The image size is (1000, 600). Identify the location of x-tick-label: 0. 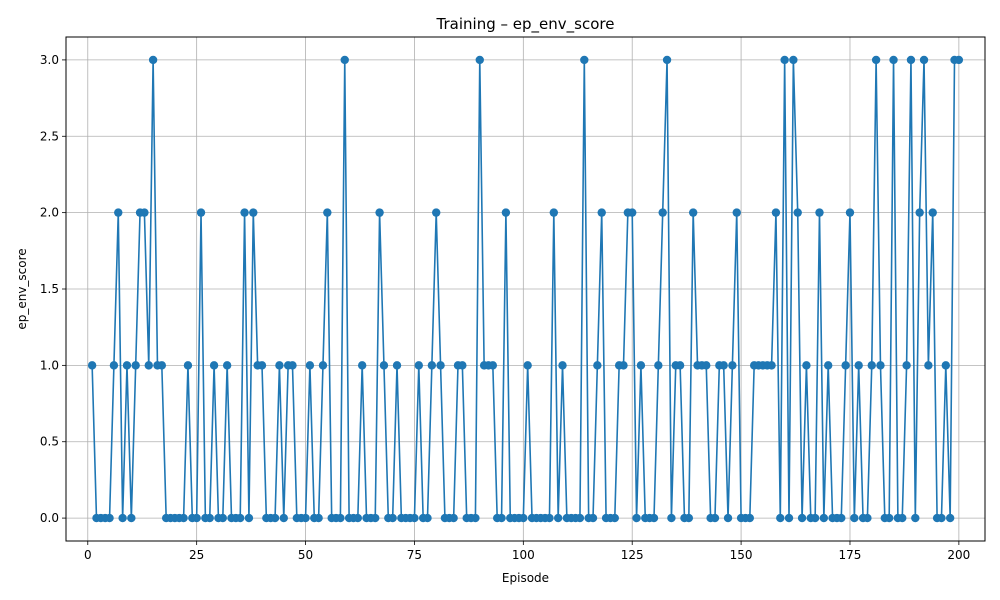
(88, 555).